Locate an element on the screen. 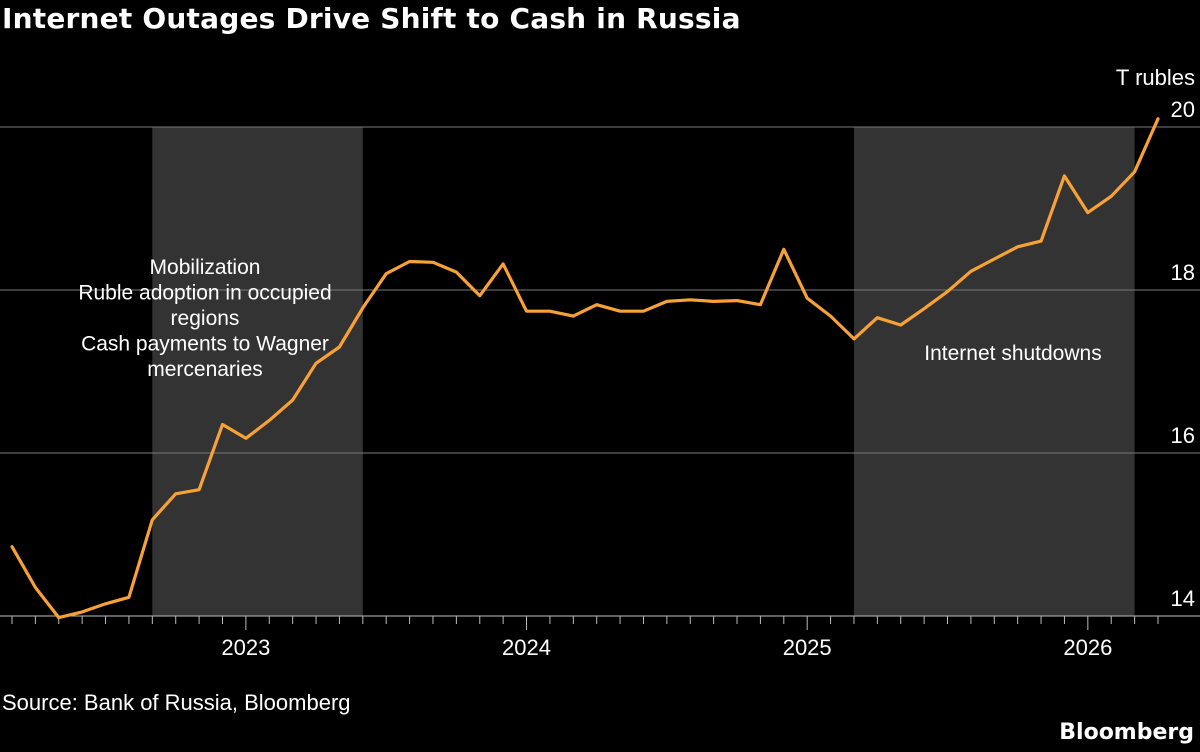  shaded-period-1-label: Mobilization is located at coordinates (205, 267).